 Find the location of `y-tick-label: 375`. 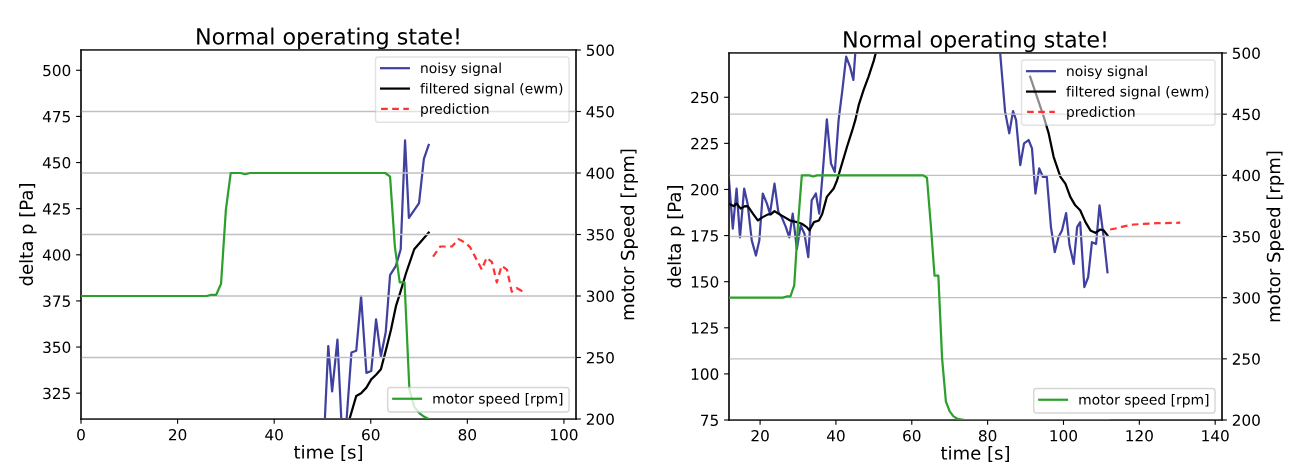

y-tick-label: 375 is located at coordinates (56, 301).